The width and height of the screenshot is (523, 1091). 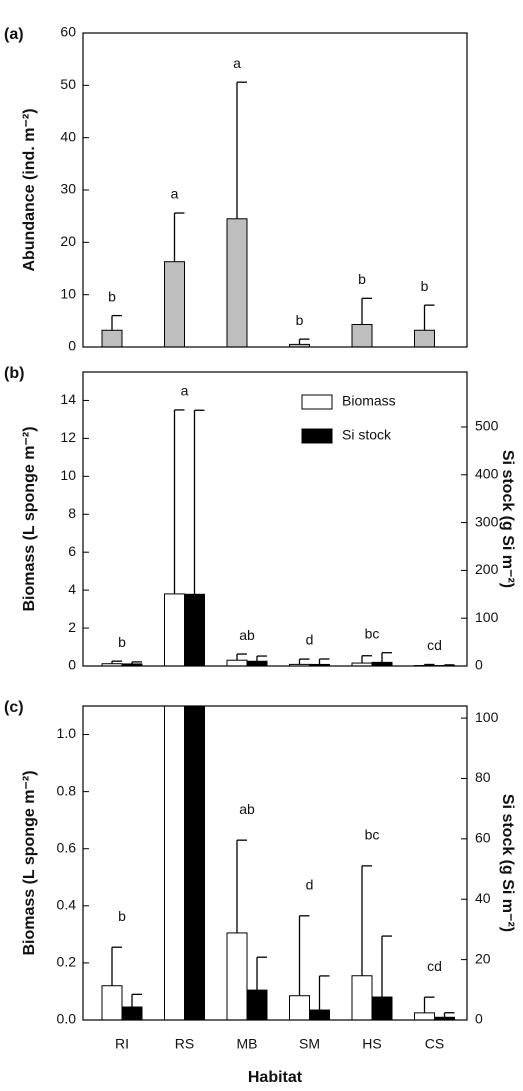 I want to click on y-tick-label: 14, so click(x=68, y=399).